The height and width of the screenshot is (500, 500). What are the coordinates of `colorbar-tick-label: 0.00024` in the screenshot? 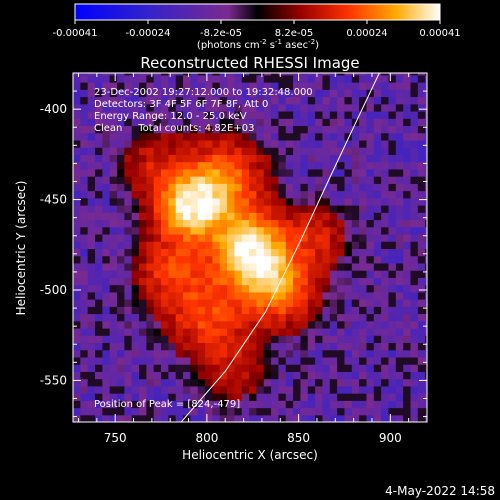 It's located at (366, 33).